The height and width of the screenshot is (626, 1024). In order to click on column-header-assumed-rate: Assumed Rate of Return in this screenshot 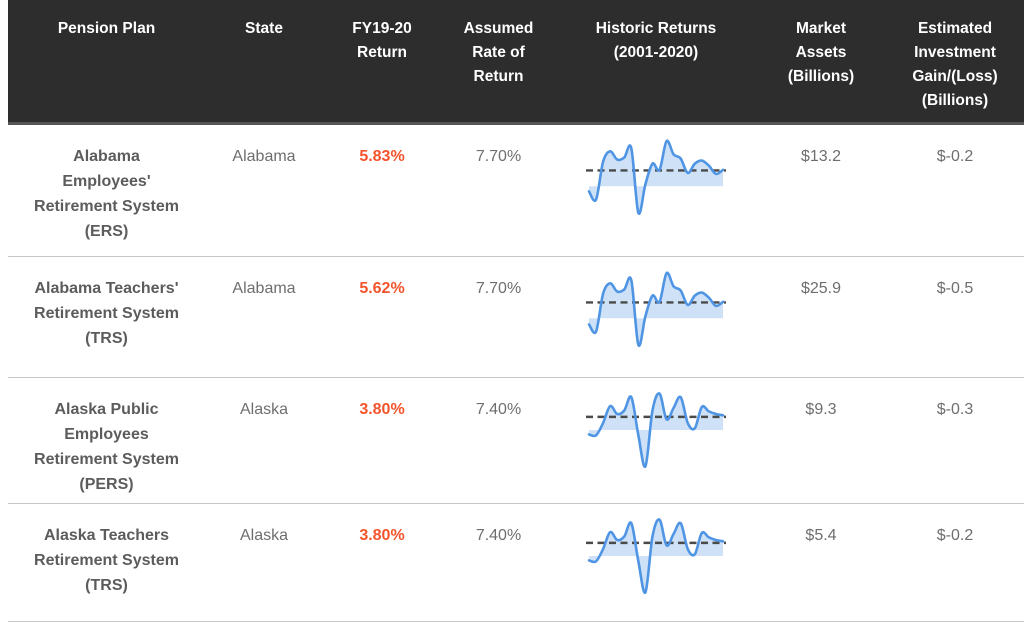, I will do `click(498, 52)`.